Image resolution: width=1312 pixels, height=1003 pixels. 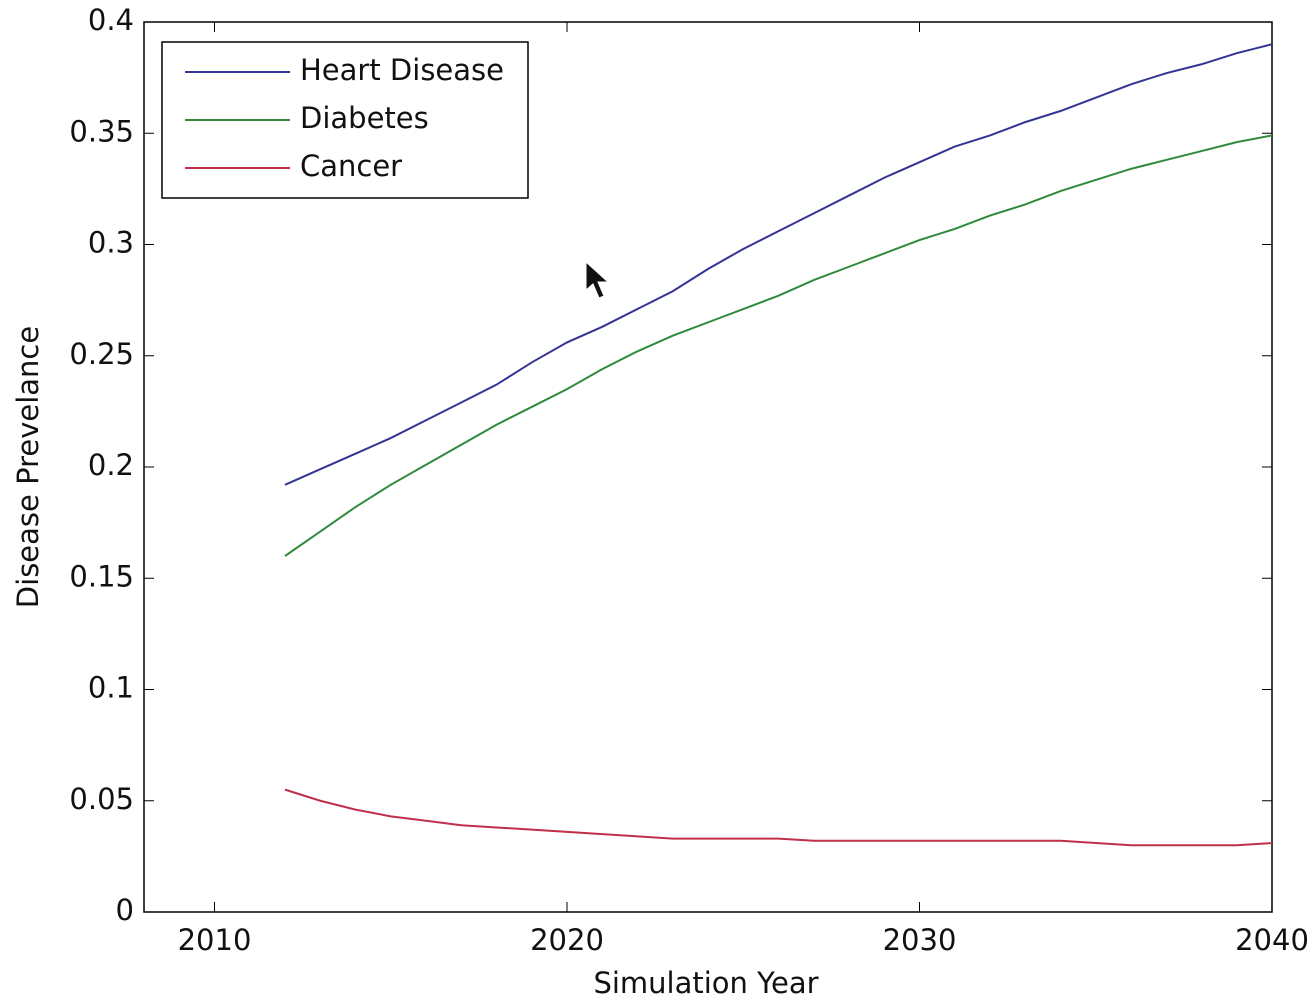 What do you see at coordinates (1272, 940) in the screenshot?
I see `x-tick-label: 2040` at bounding box center [1272, 940].